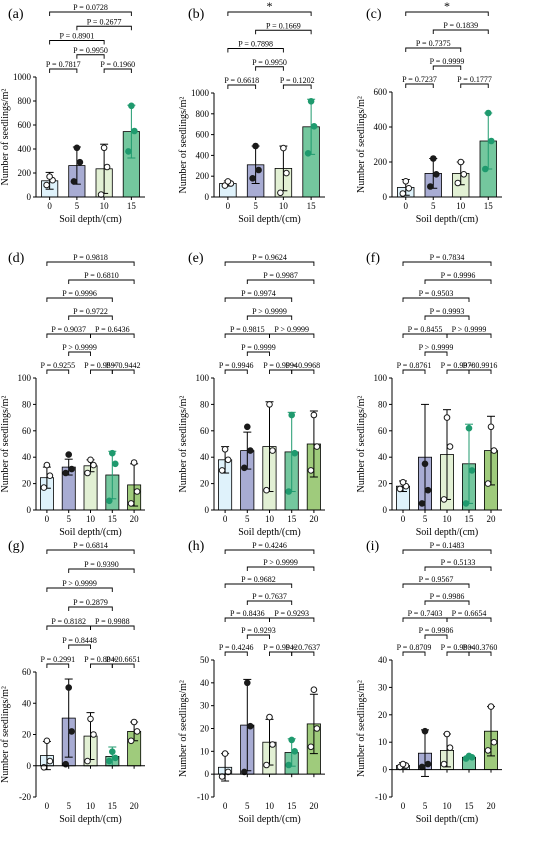 This screenshot has width=550, height=852. Describe the element at coordinates (27, 703) in the screenshot. I see `y-tick-label: 40` at that location.